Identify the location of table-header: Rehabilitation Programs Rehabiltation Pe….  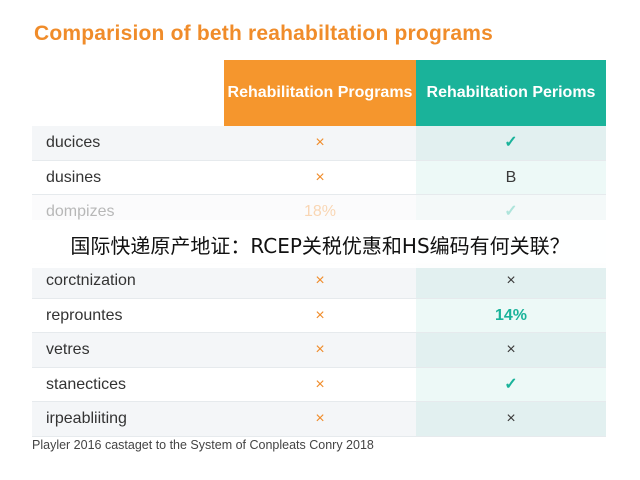
(319, 93).